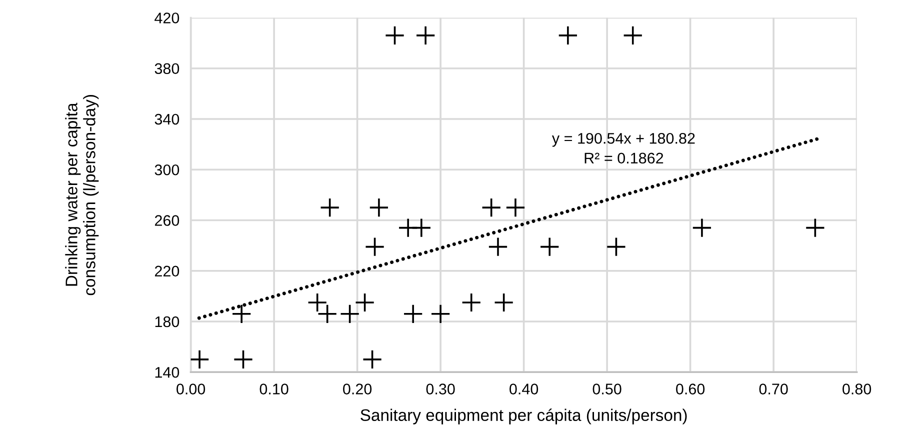 The width and height of the screenshot is (900, 443). Describe the element at coordinates (167, 170) in the screenshot. I see `y-tick-label: 300` at that location.